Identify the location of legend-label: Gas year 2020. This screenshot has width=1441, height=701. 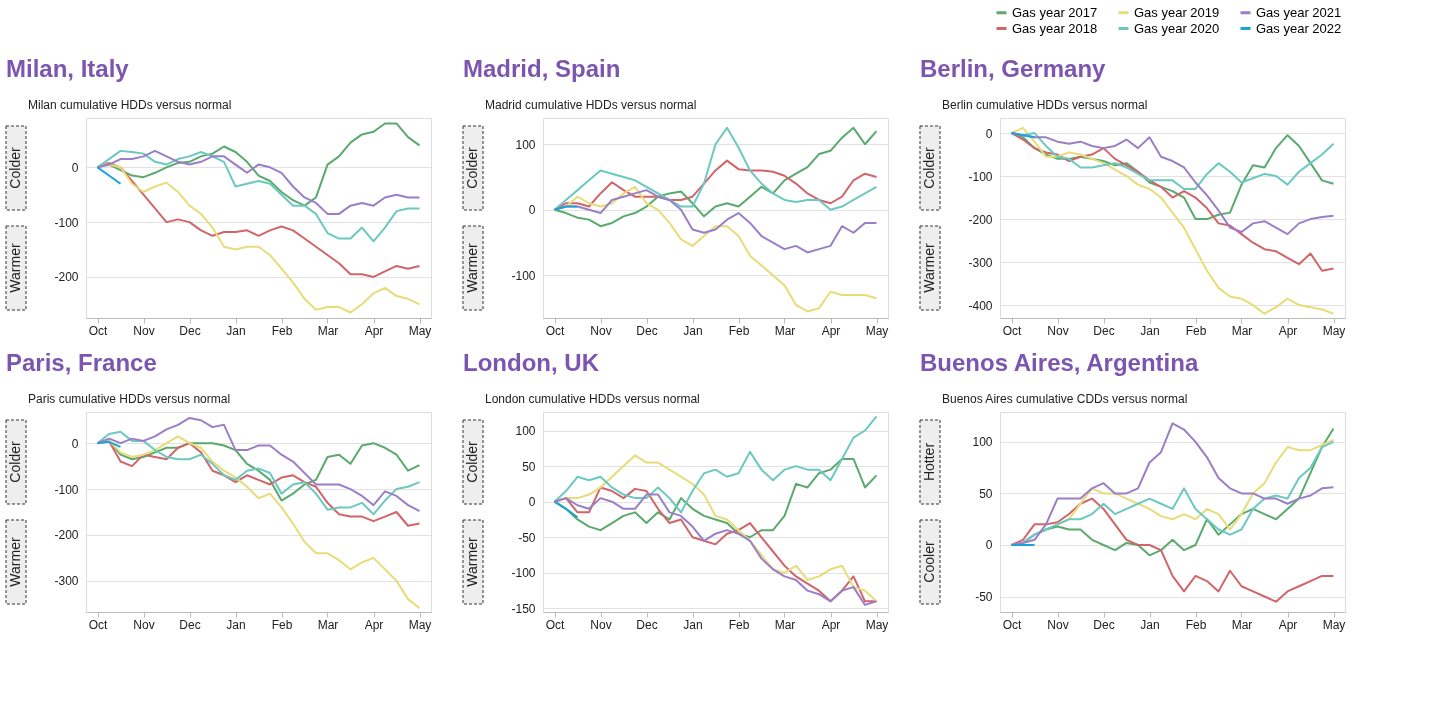
(1177, 28).